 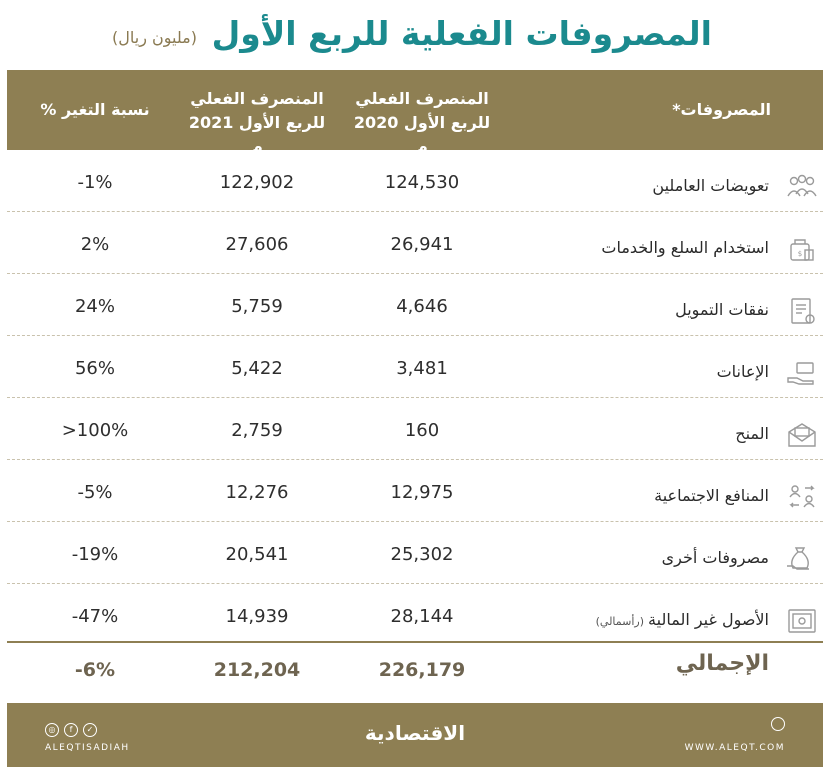 I want to click on total-label: الإجمالي, so click(x=722, y=663).